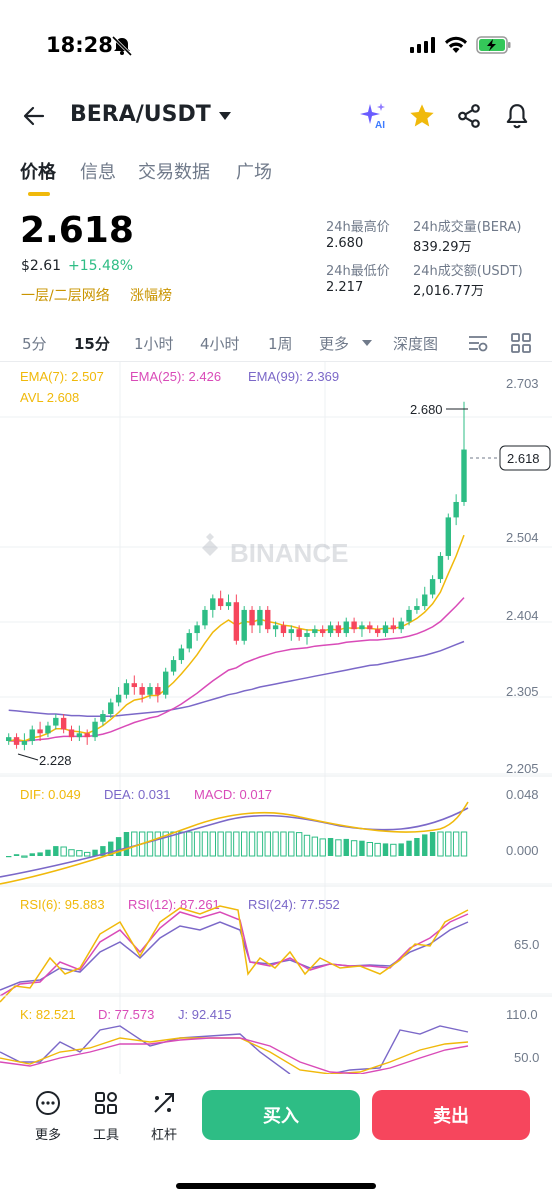 The height and width of the screenshot is (1200, 552). What do you see at coordinates (521, 343) in the screenshot?
I see `layout-grid-icon` at bounding box center [521, 343].